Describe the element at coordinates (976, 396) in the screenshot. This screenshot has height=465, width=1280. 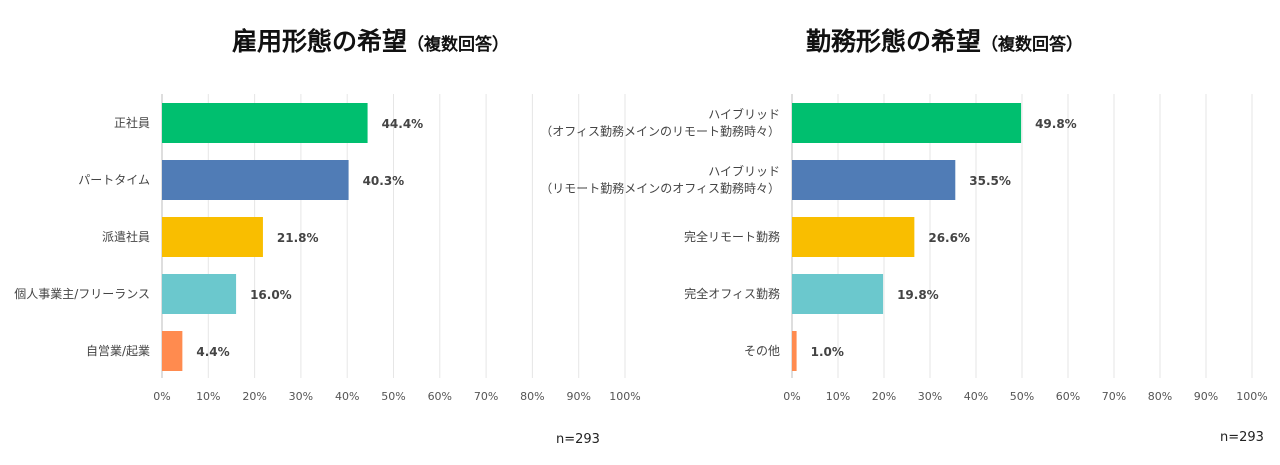
I see `chart2-x-tick-label: 40%` at that location.